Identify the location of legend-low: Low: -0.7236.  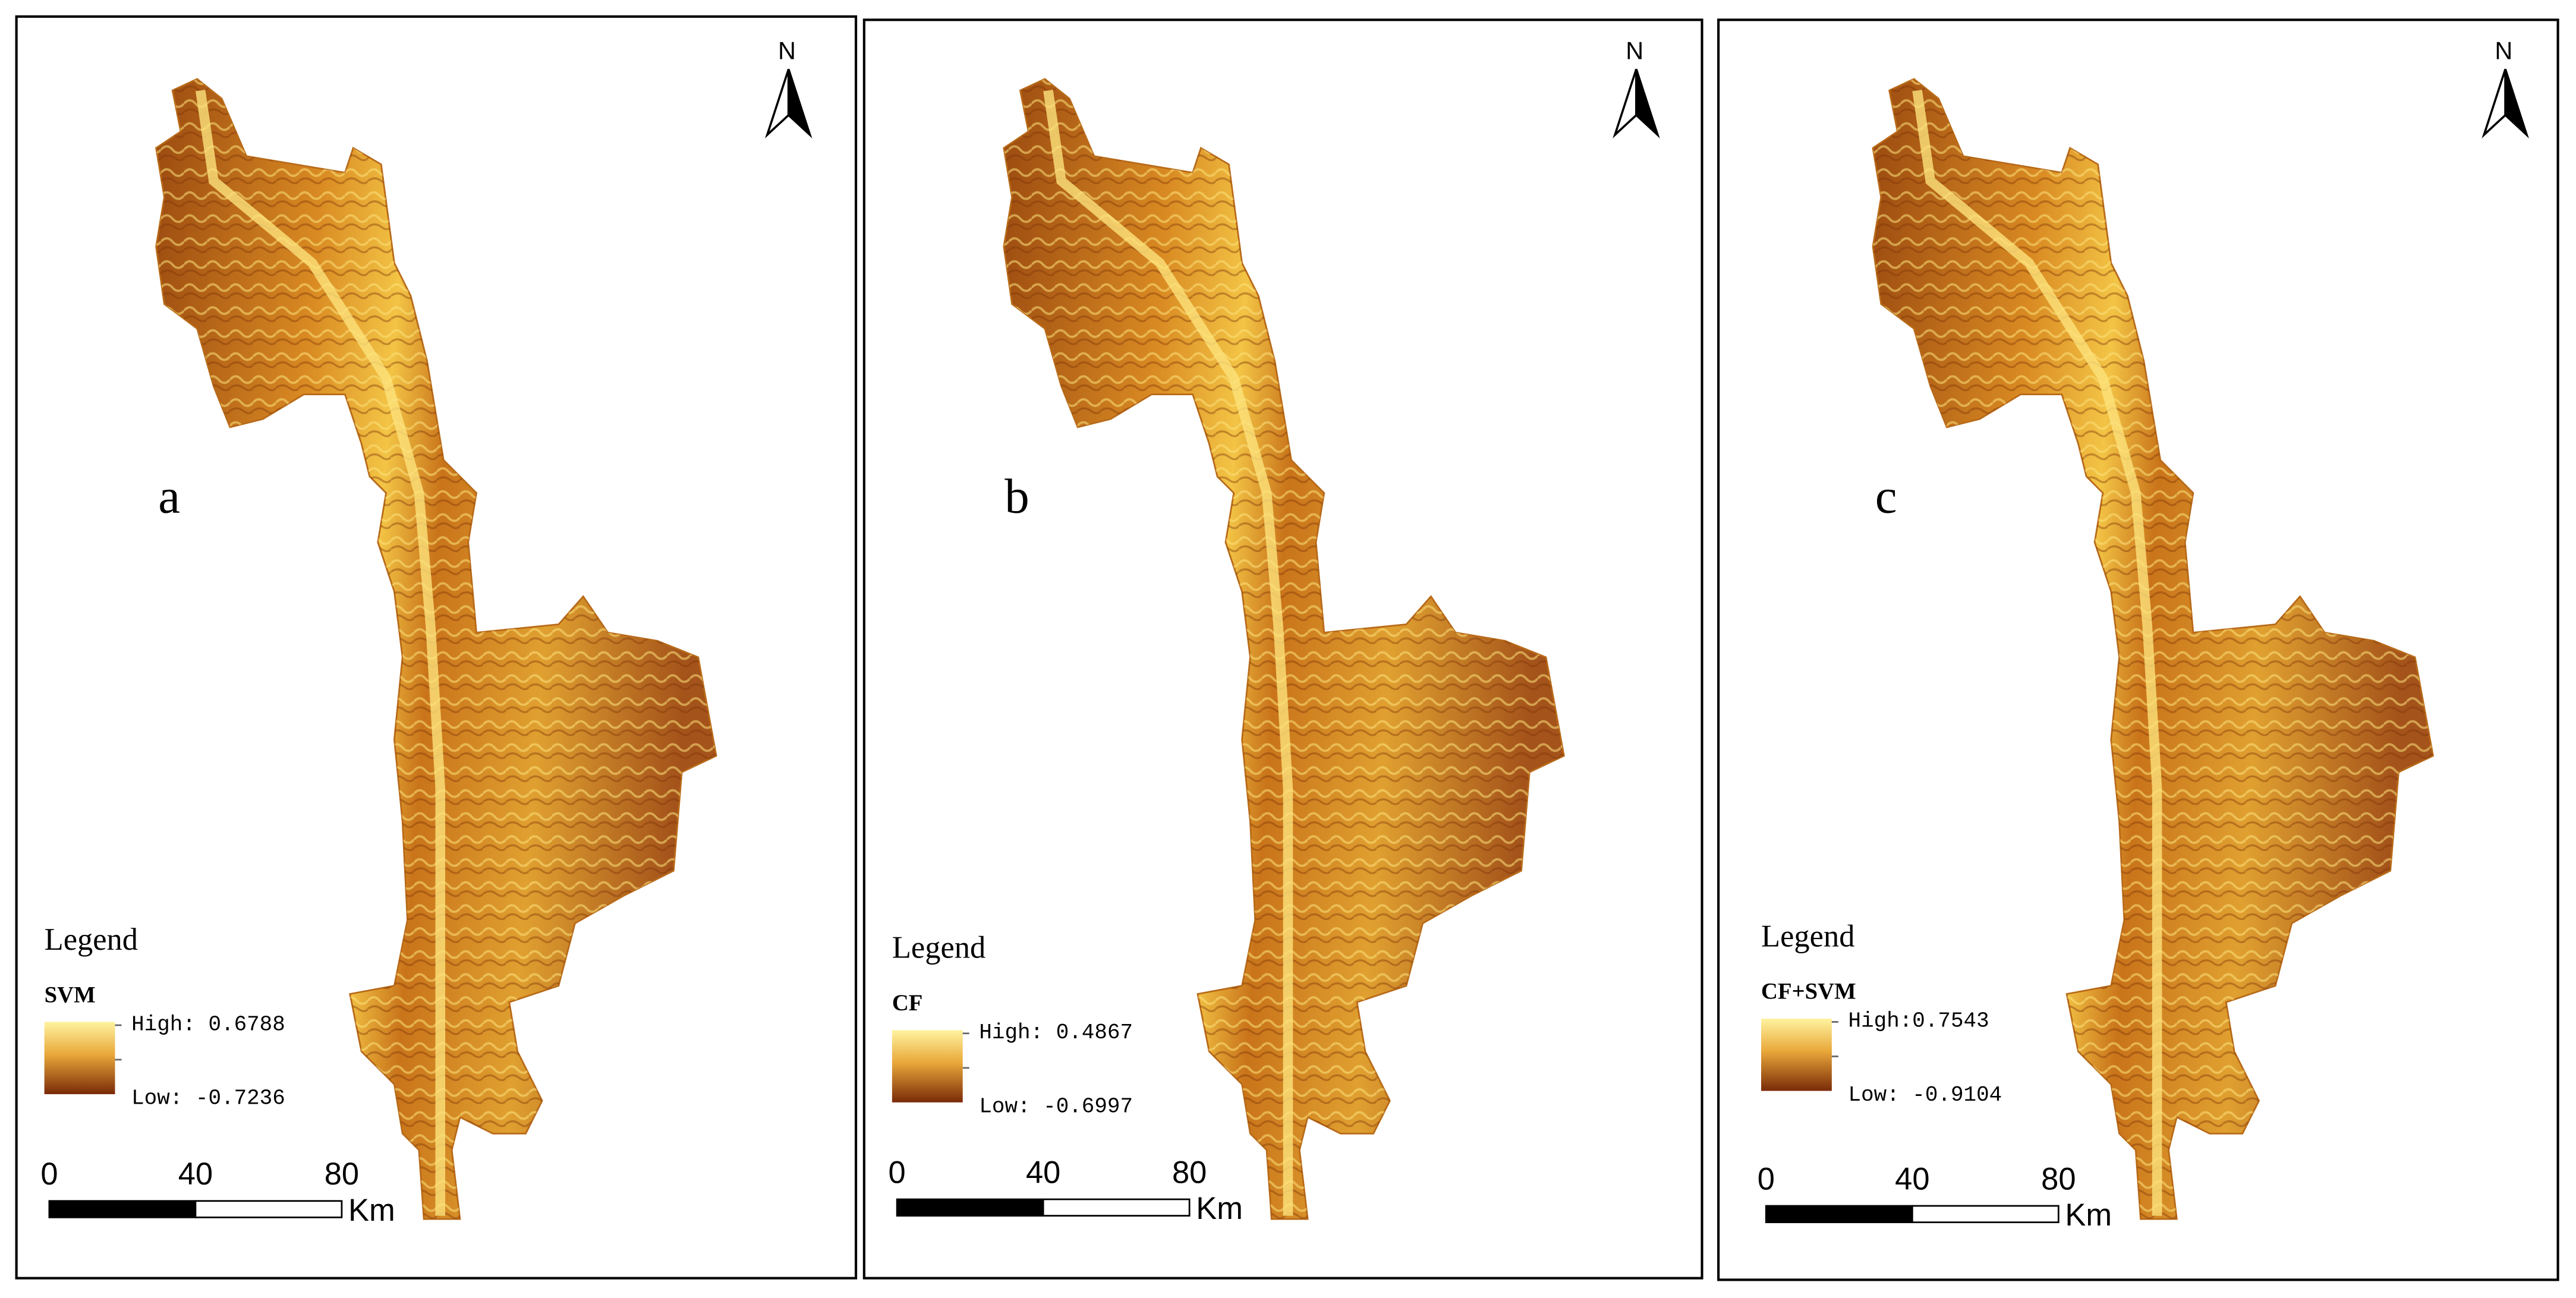
(208, 1098).